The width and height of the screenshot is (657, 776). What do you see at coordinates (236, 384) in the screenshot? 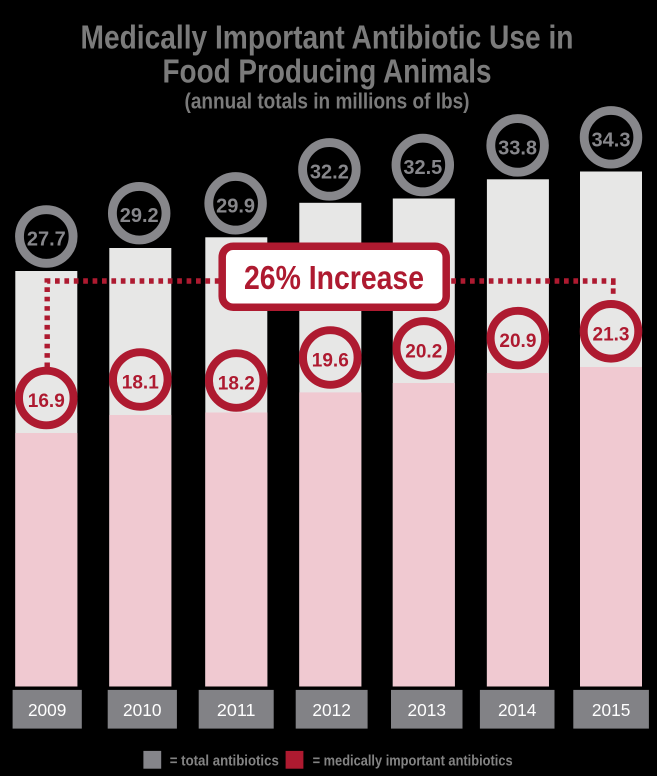
I see `svg-text: 18.2` at bounding box center [236, 384].